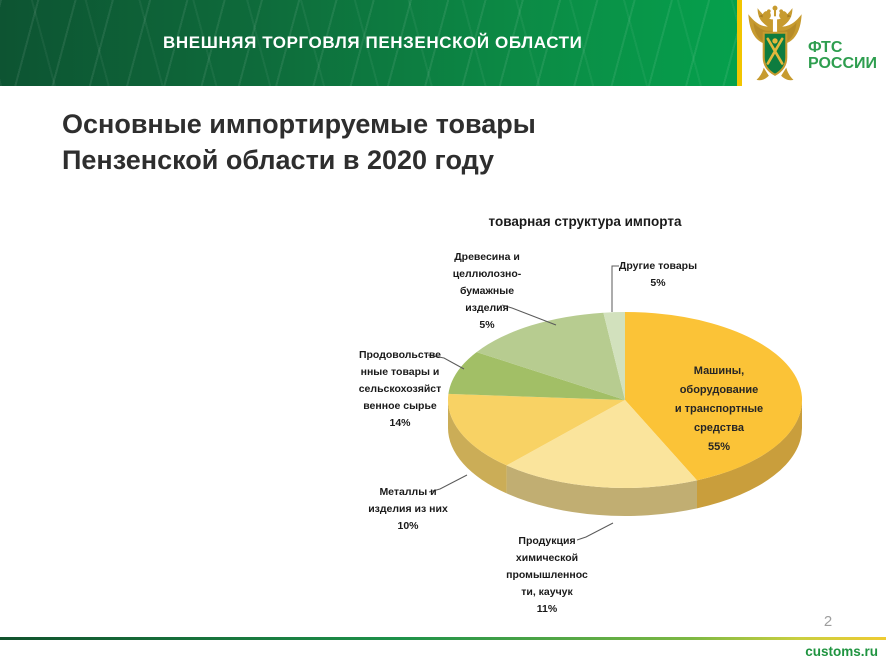  I want to click on header-title: ВНЕШНЯЯ ТОРГОВЛЯ ПЕНЗЕНСКОЙ ОБЛАСТИ, so click(373, 42).